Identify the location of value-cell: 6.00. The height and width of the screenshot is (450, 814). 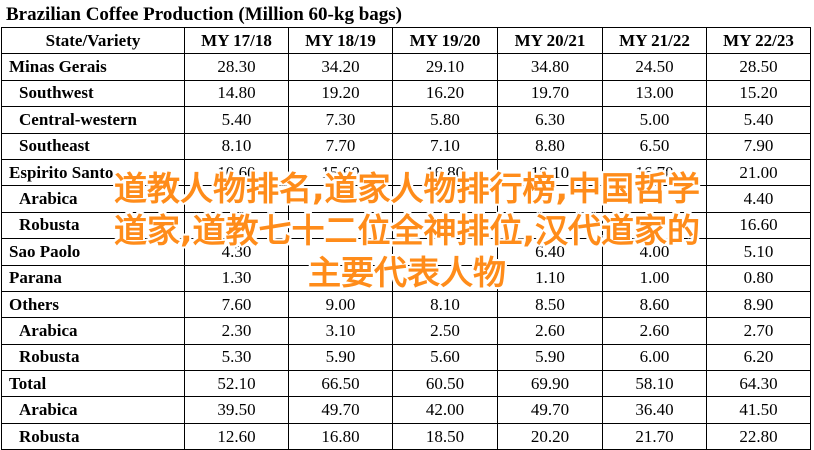
(654, 357).